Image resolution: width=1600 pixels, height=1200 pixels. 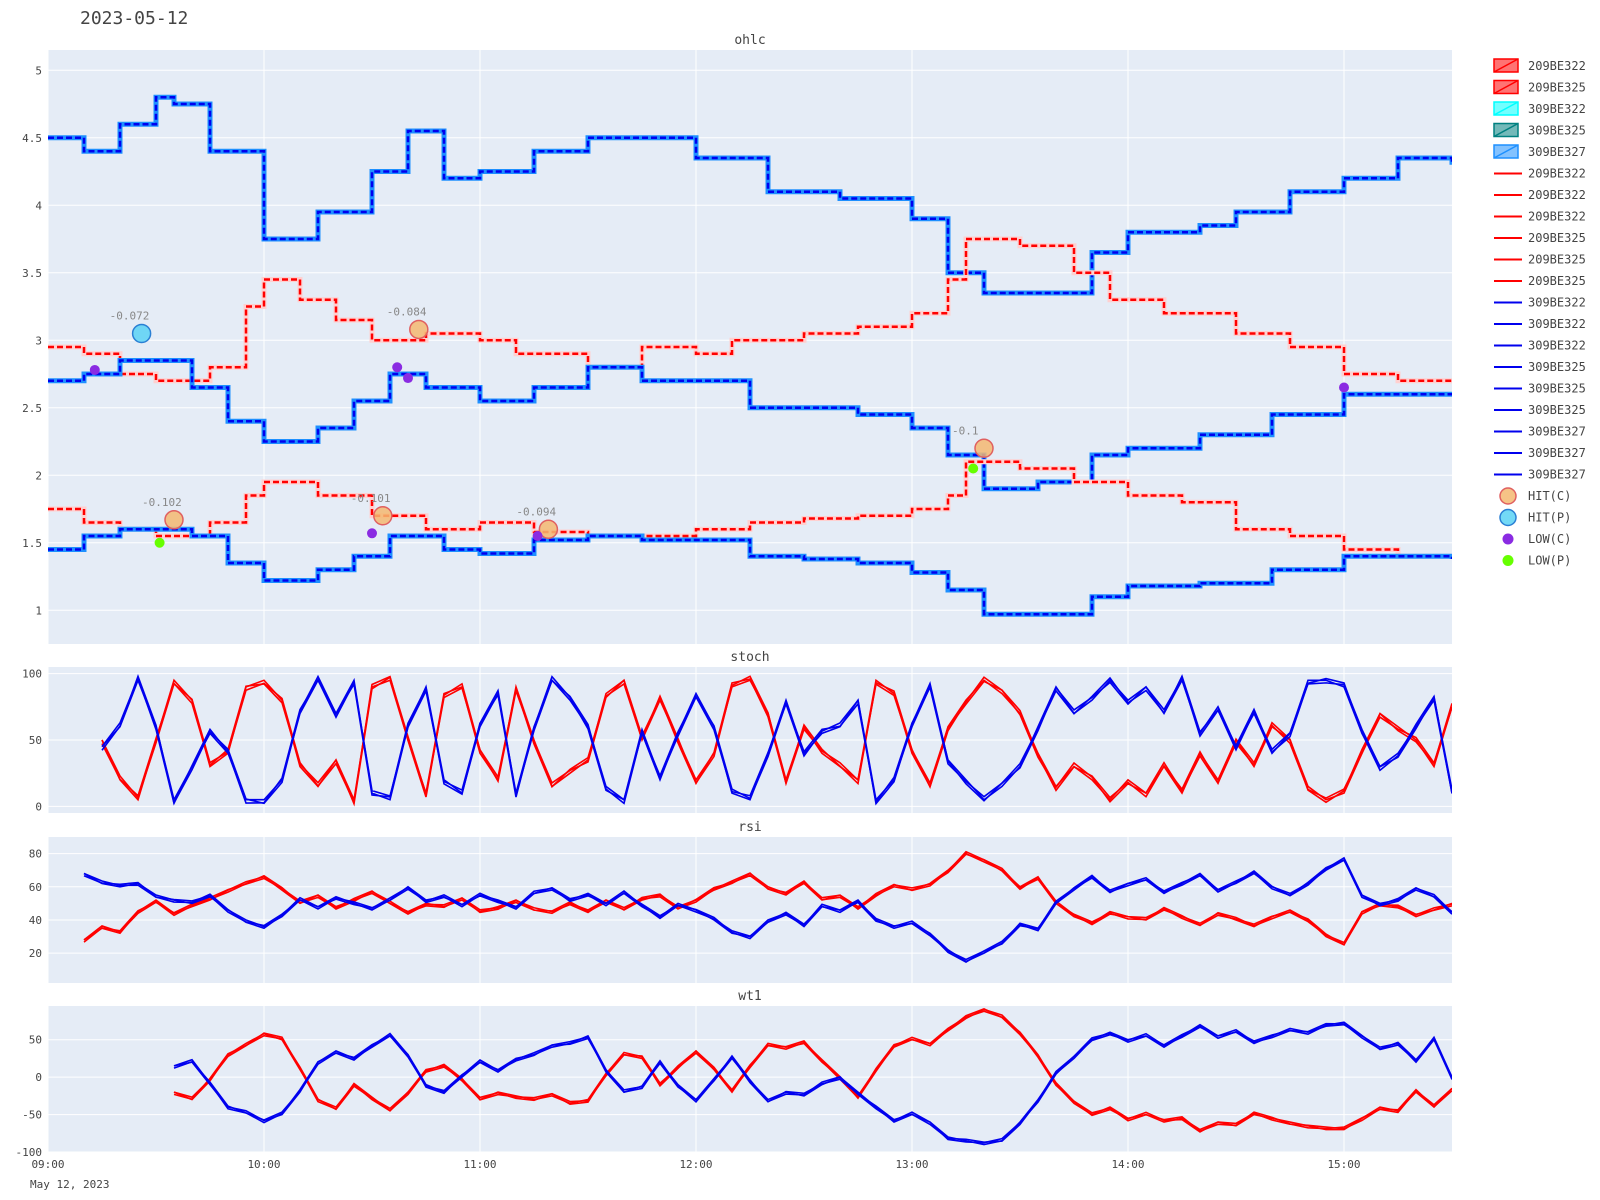 I want to click on x-date-label: May 12, 2023, so click(x=69, y=1184).